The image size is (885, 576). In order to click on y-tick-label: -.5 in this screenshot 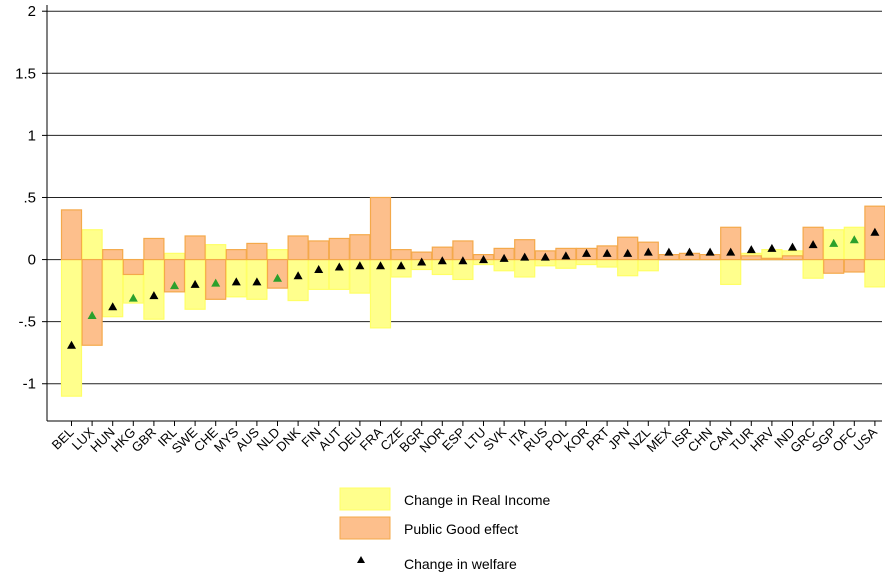, I will do `click(27, 322)`.